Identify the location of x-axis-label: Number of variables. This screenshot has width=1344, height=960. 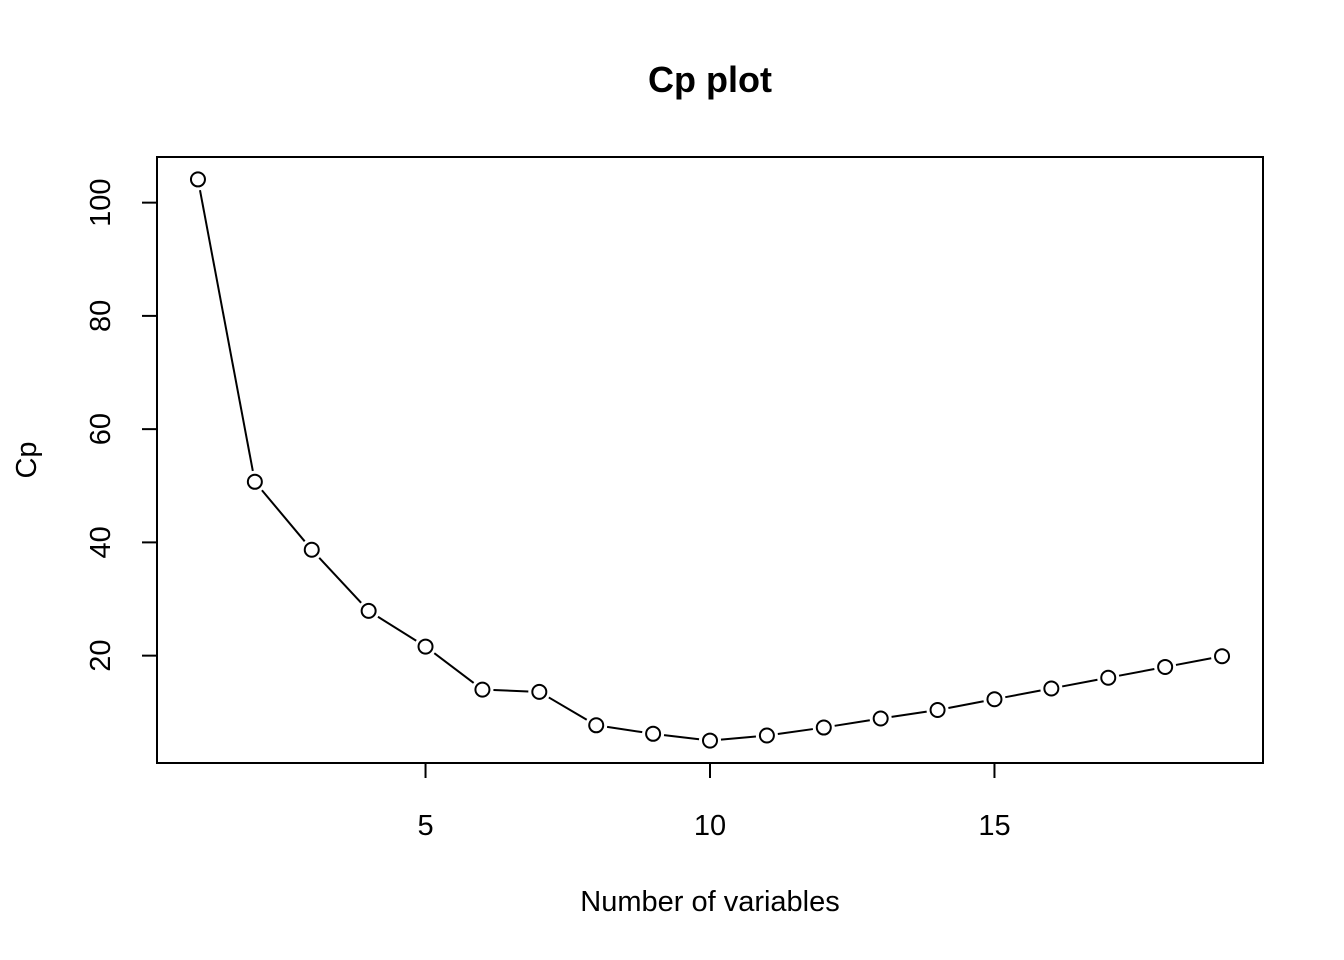
(710, 902).